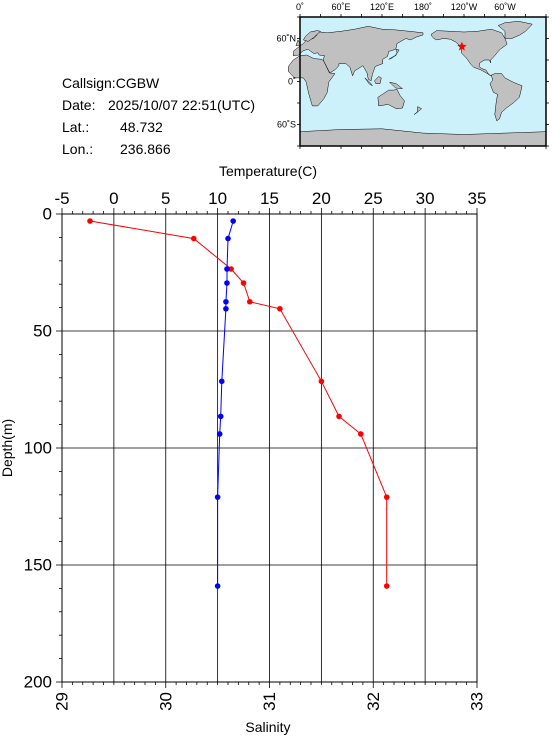 Image resolution: width=553 pixels, height=736 pixels. I want to click on left-tick-label: 150, so click(38, 565).